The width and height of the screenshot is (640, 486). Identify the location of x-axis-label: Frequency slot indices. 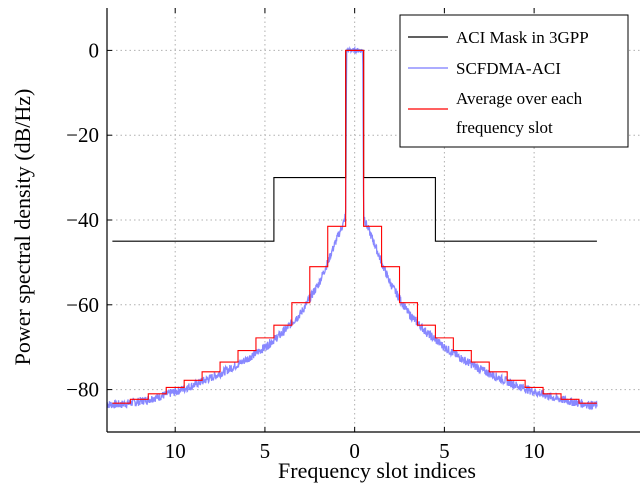
(377, 470).